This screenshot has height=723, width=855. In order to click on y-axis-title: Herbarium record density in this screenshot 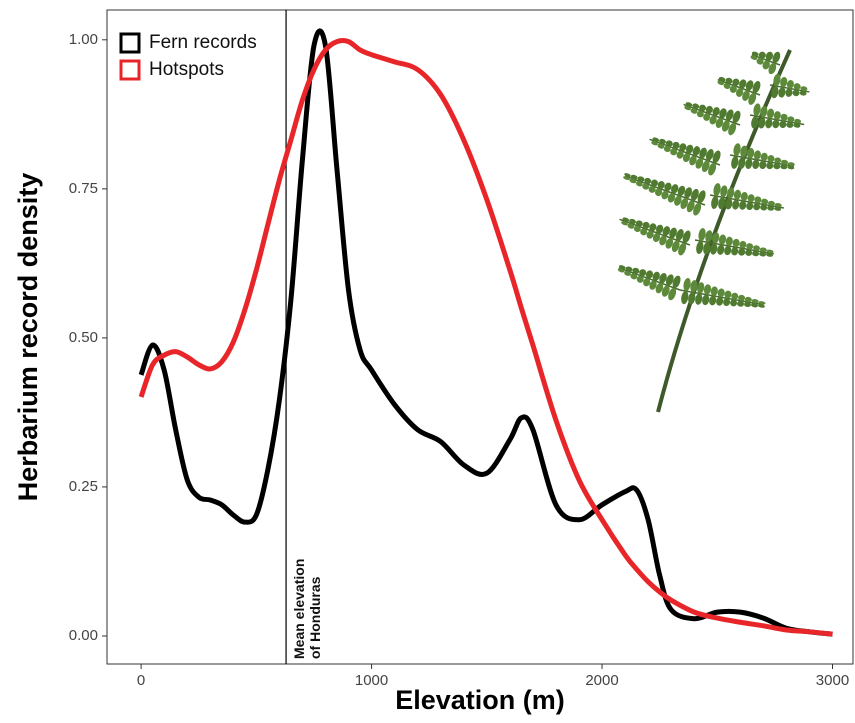, I will do `click(28, 337)`.